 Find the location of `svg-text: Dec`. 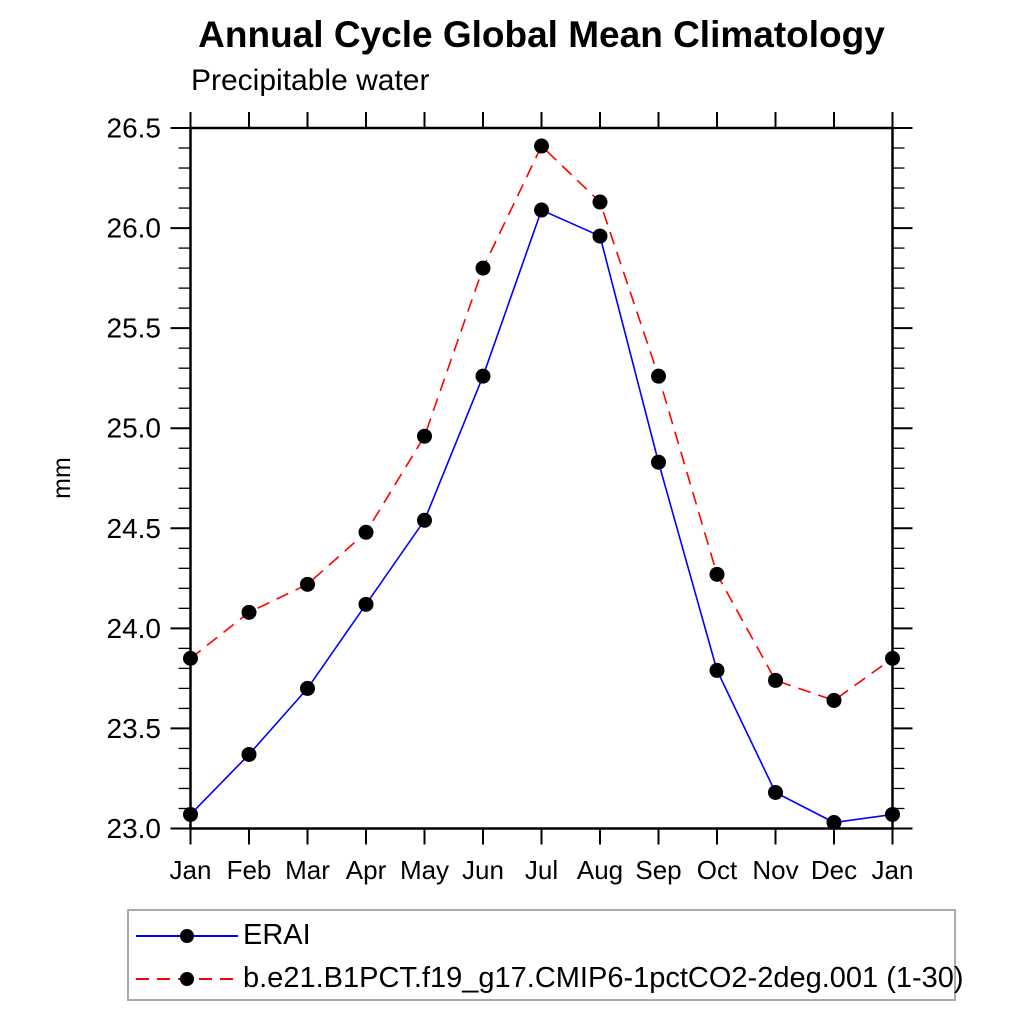

svg-text: Dec is located at coordinates (834, 870).